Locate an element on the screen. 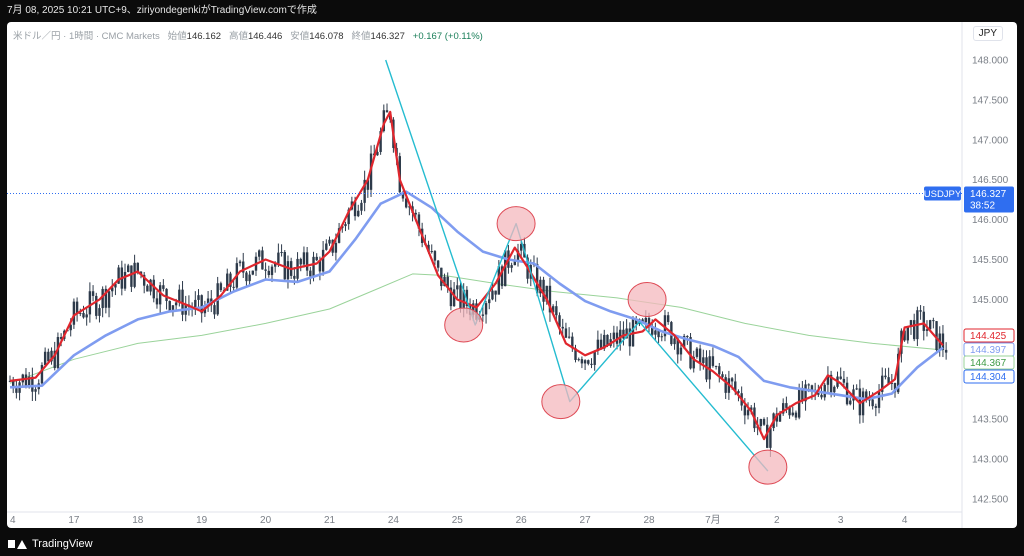 The width and height of the screenshot is (1024, 556). countdown-label: 38:52 is located at coordinates (982, 206).